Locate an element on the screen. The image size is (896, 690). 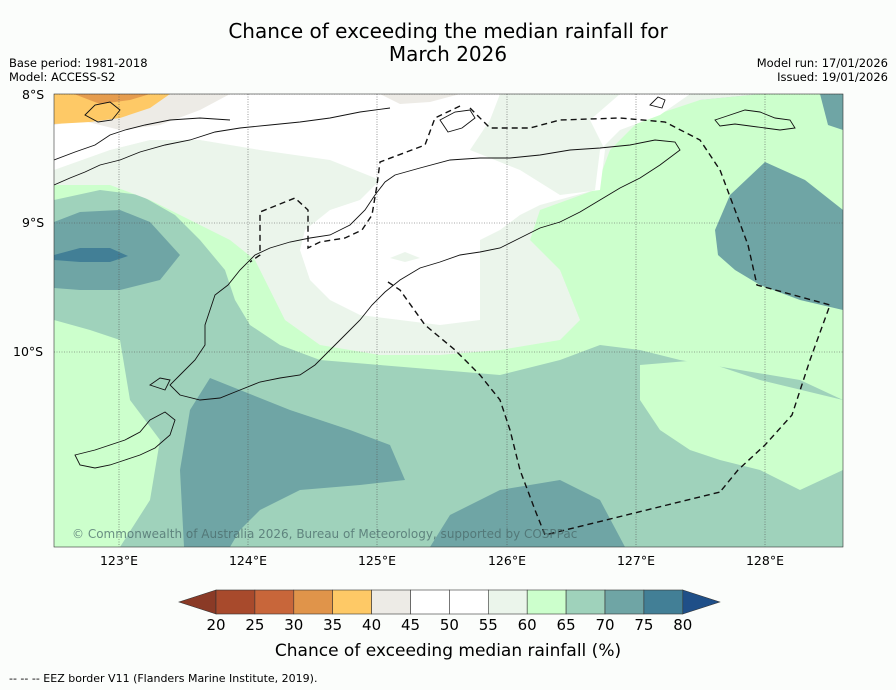
coastline-flores is located at coordinates (142, 139).